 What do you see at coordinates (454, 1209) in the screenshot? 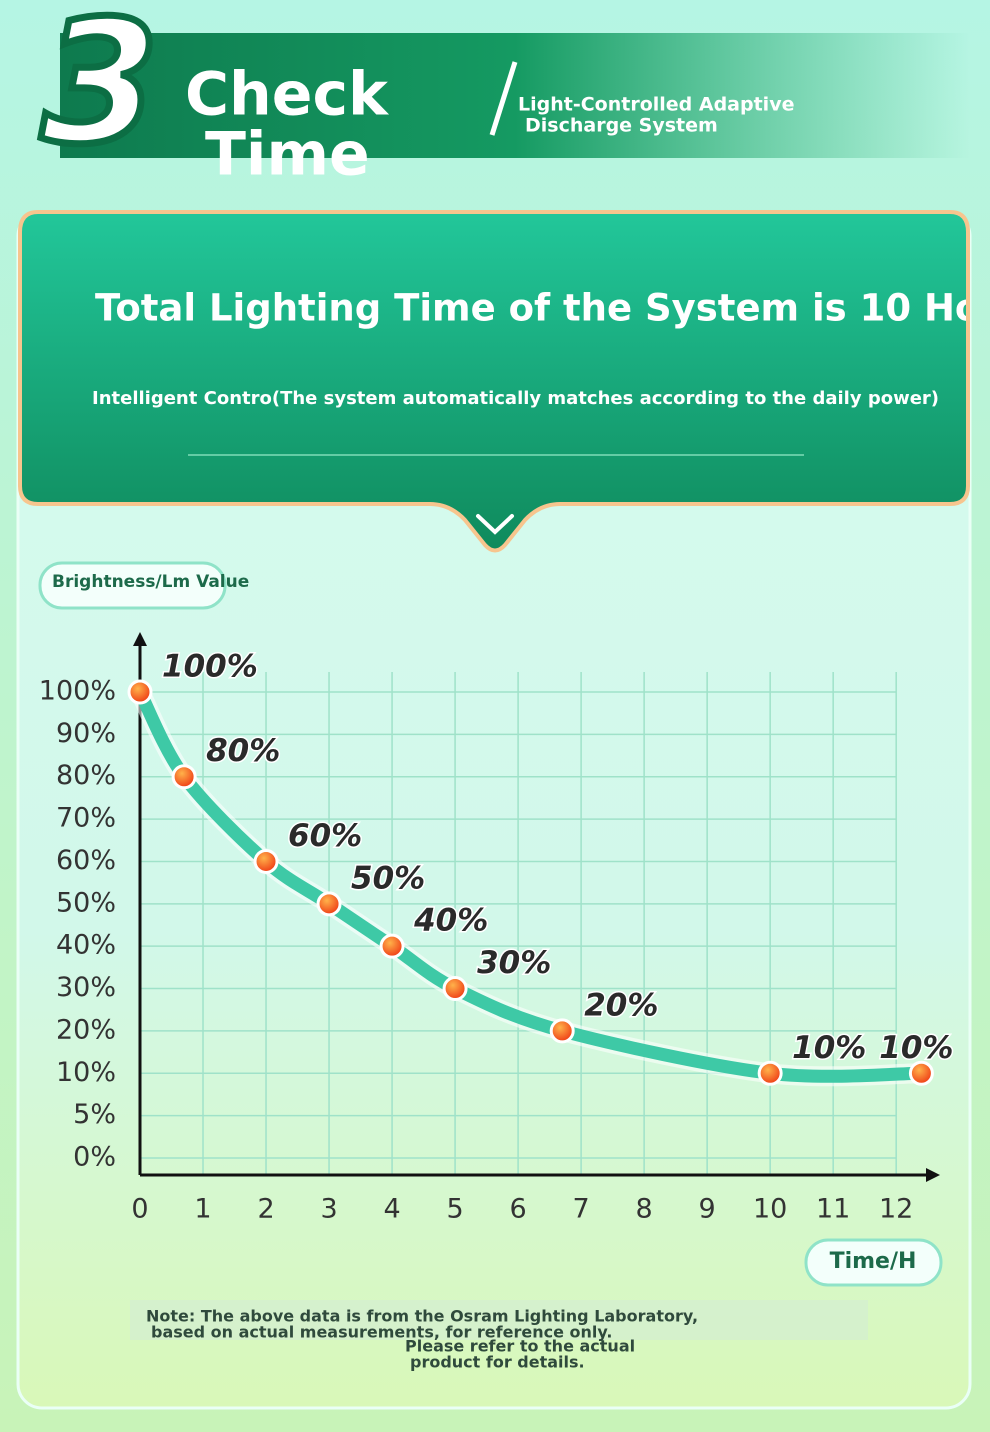
I see `x-tick-label: 5` at bounding box center [454, 1209].